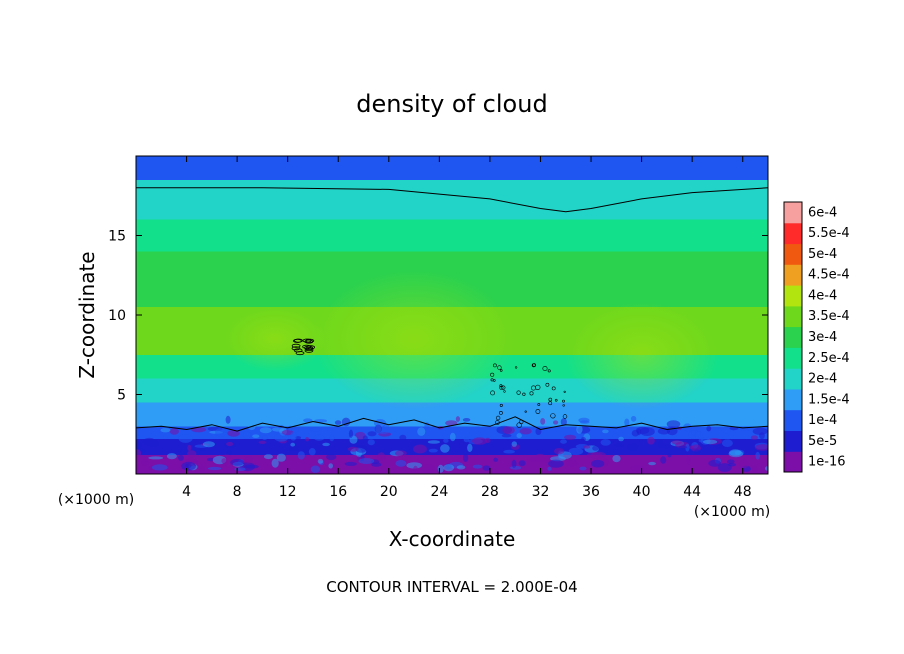 This screenshot has width=904, height=654. What do you see at coordinates (822, 296) in the screenshot?
I see `colorbar-label: 4e-4` at bounding box center [822, 296].